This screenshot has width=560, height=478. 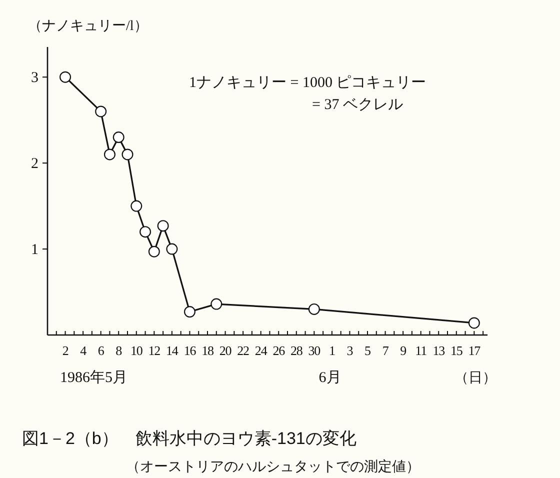 I want to click on text: 図1－2（b） 飲料水中のヨウ素-131の変化, so click(x=189, y=438).